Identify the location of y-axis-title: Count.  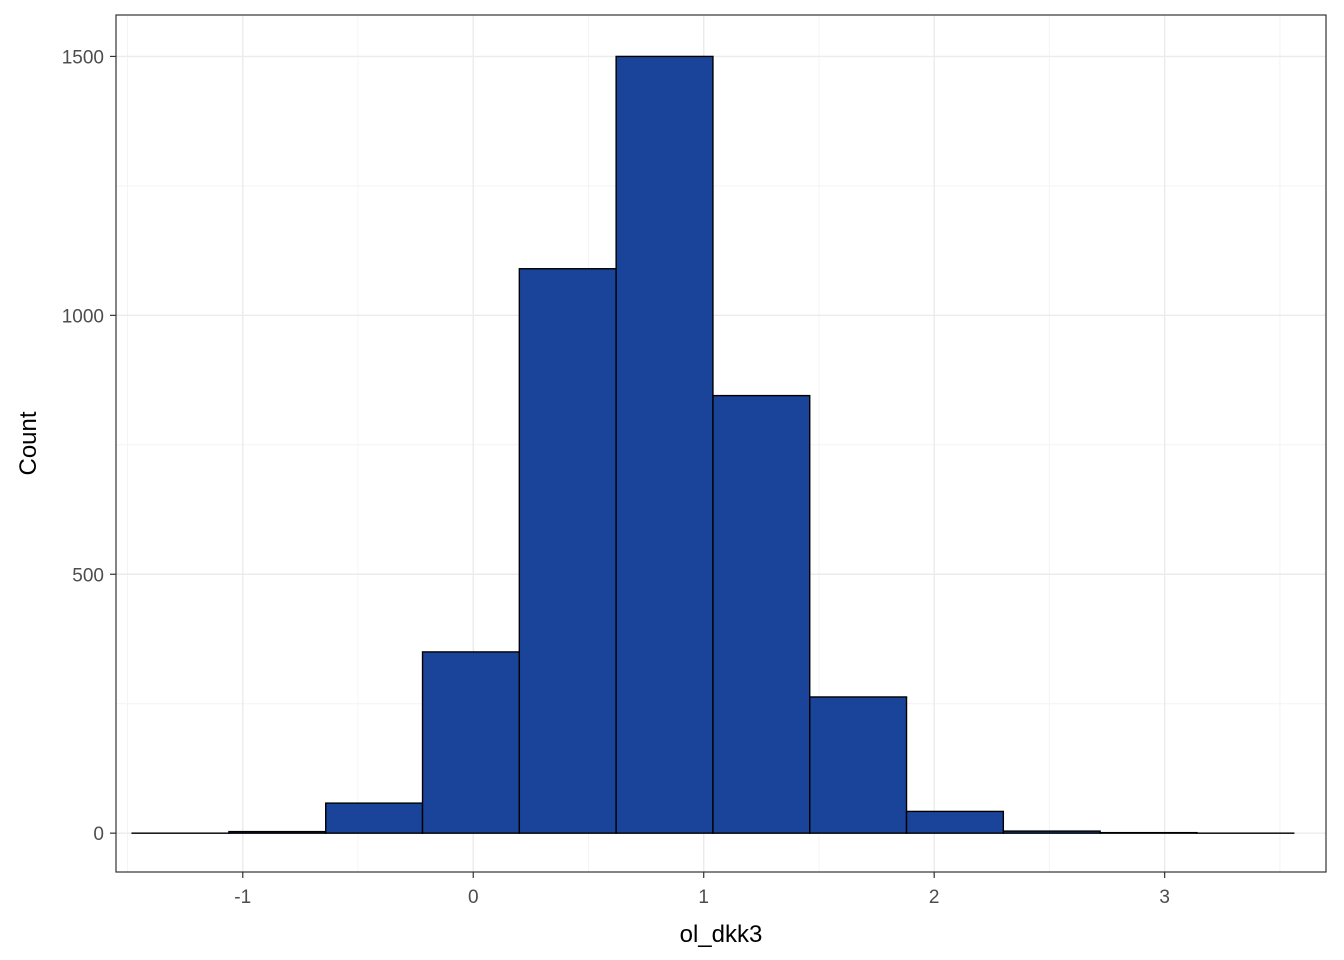
(28, 443).